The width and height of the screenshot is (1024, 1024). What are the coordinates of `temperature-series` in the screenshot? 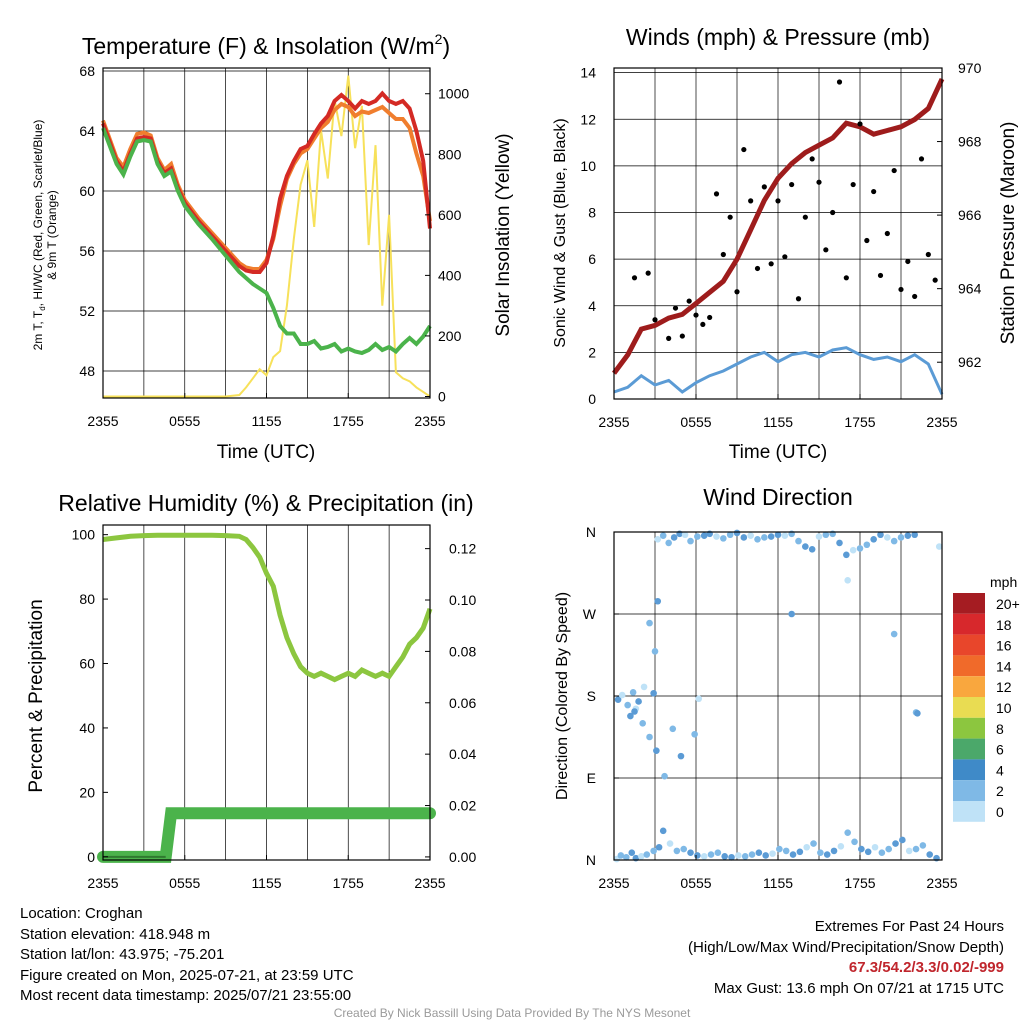 It's located at (266, 236).